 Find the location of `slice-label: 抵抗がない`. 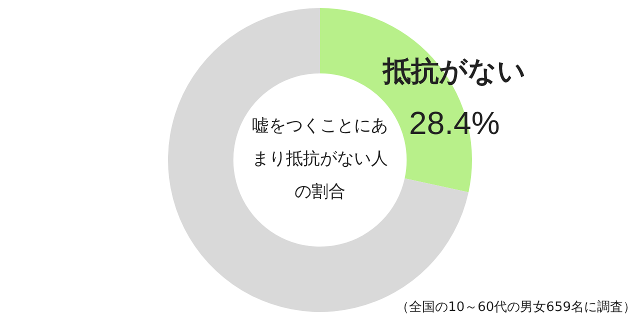

slice-label: 抵抗がない is located at coordinates (454, 71).